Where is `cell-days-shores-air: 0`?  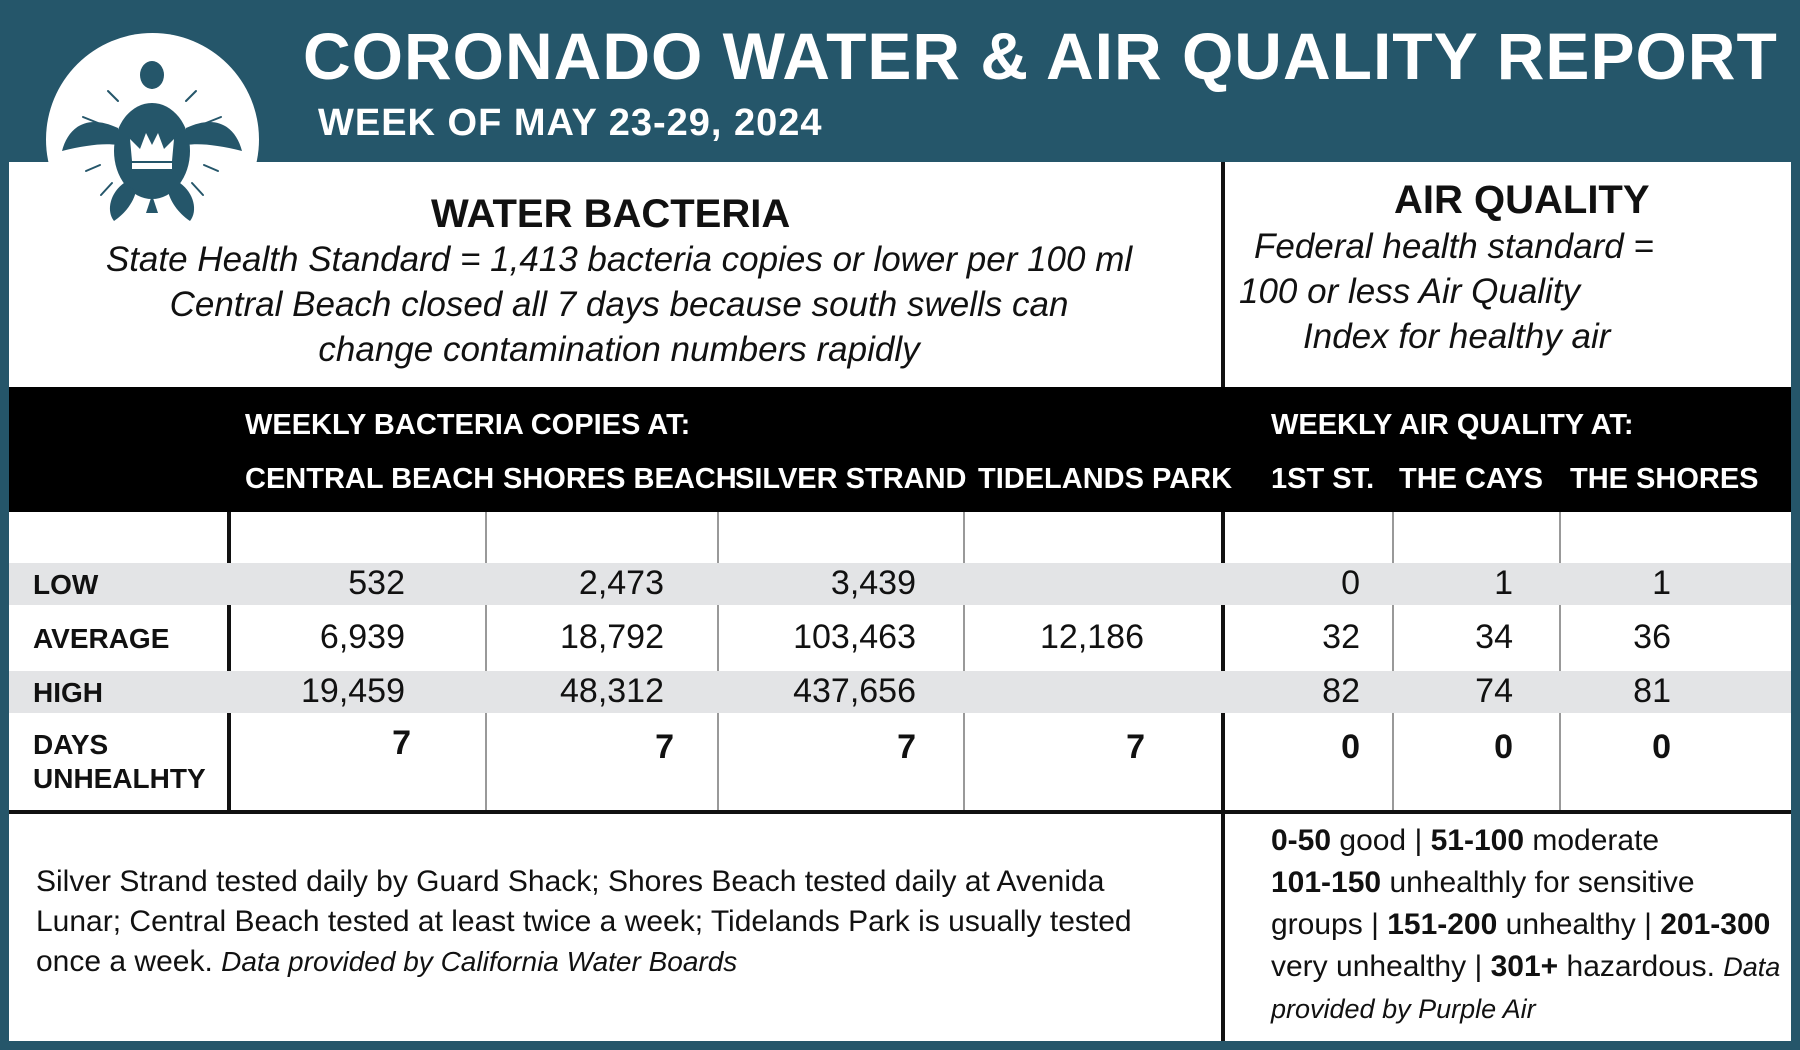
cell-days-shores-air: 0 is located at coordinates (1661, 747).